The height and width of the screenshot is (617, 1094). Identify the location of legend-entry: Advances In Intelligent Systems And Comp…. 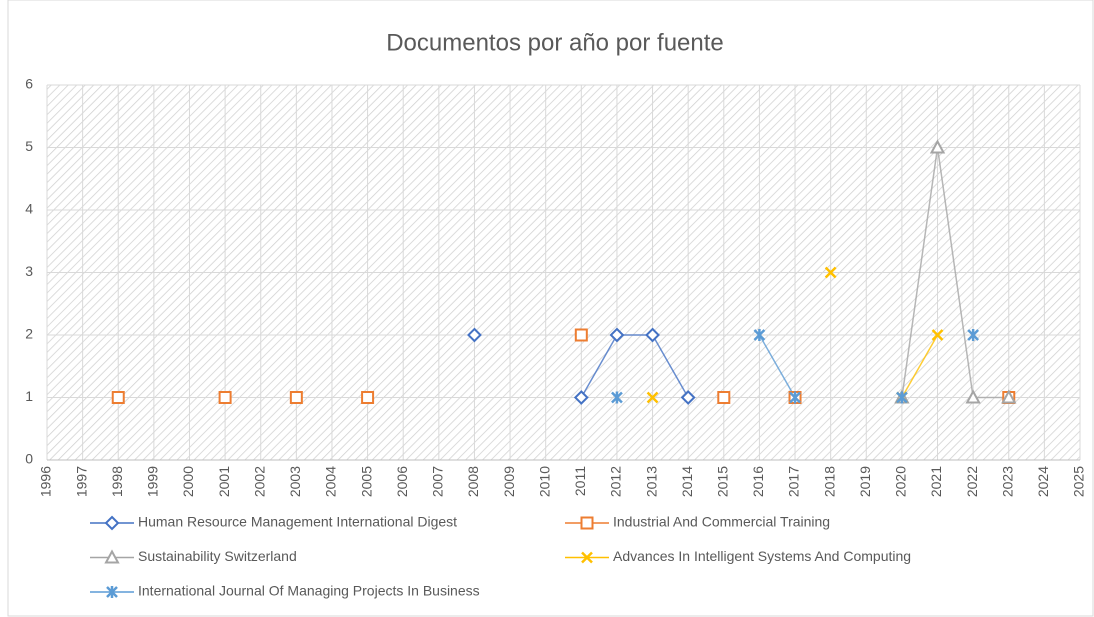
(738, 556).